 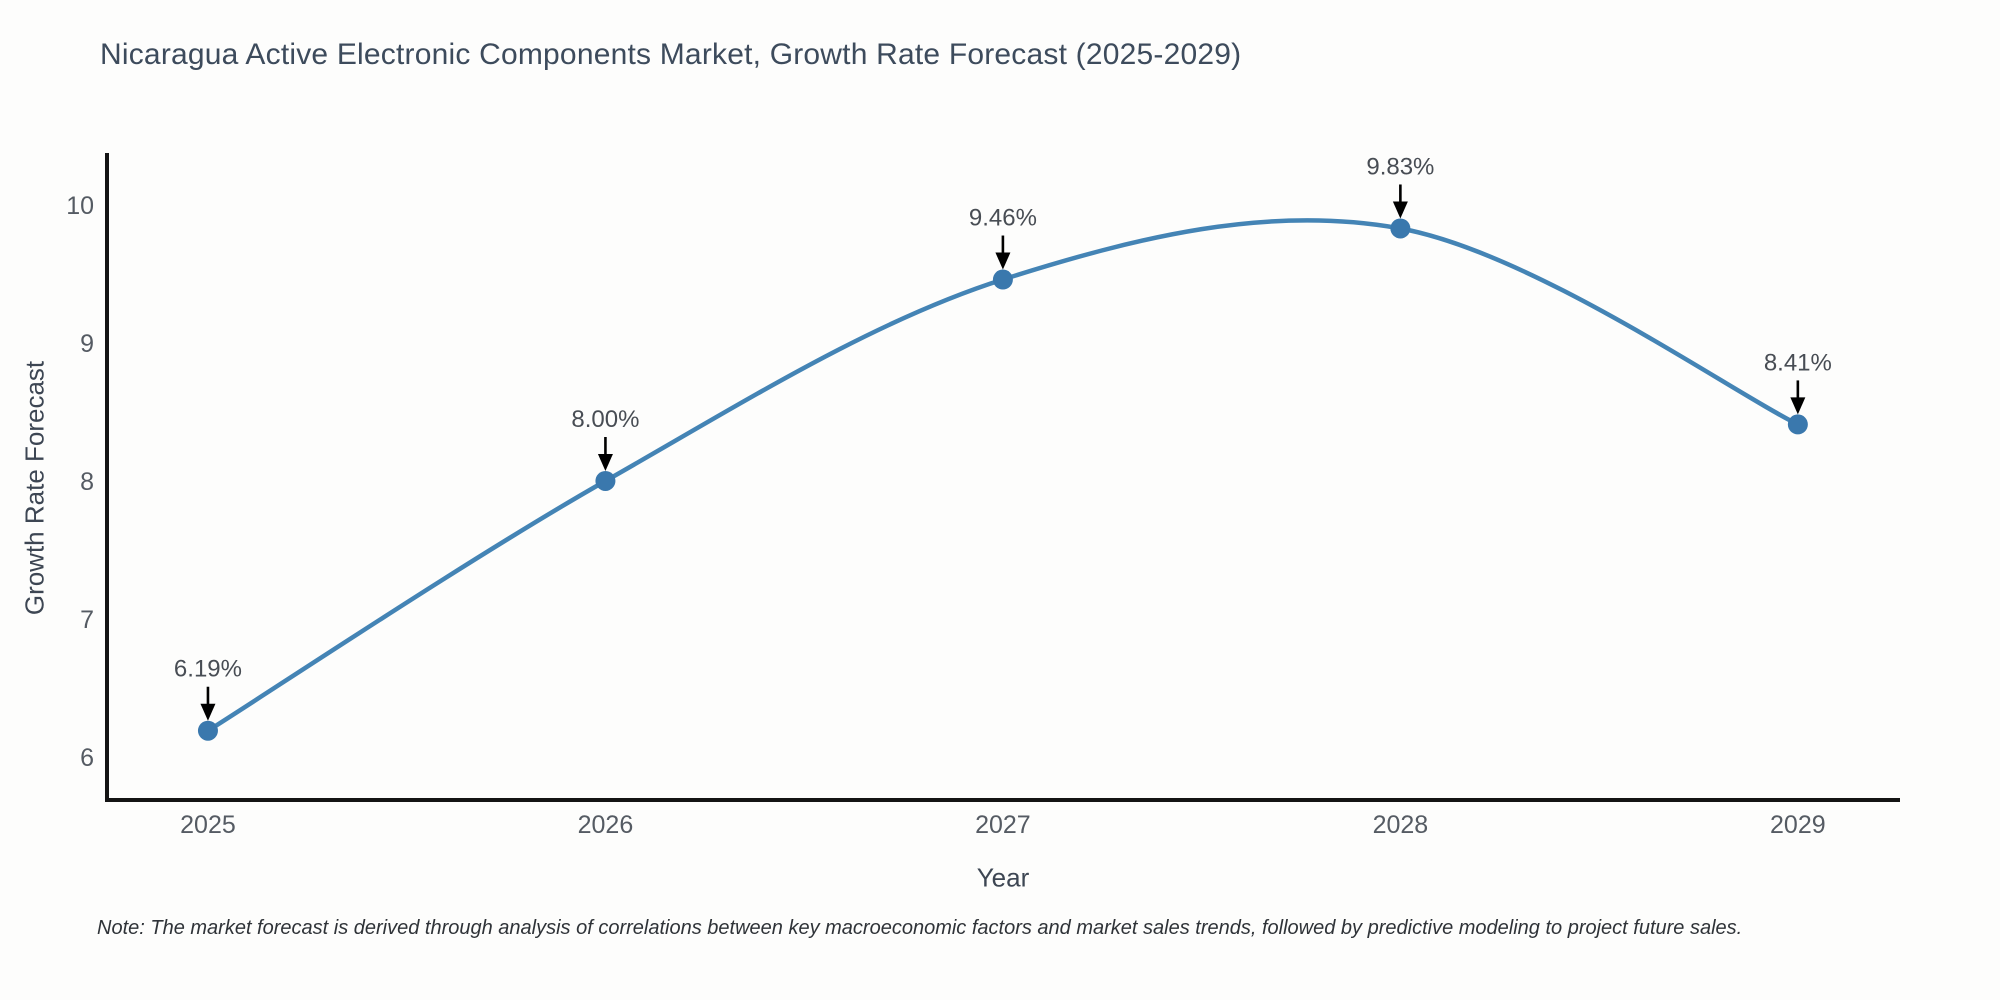 What do you see at coordinates (80, 206) in the screenshot?
I see `y-tick-label: 10` at bounding box center [80, 206].